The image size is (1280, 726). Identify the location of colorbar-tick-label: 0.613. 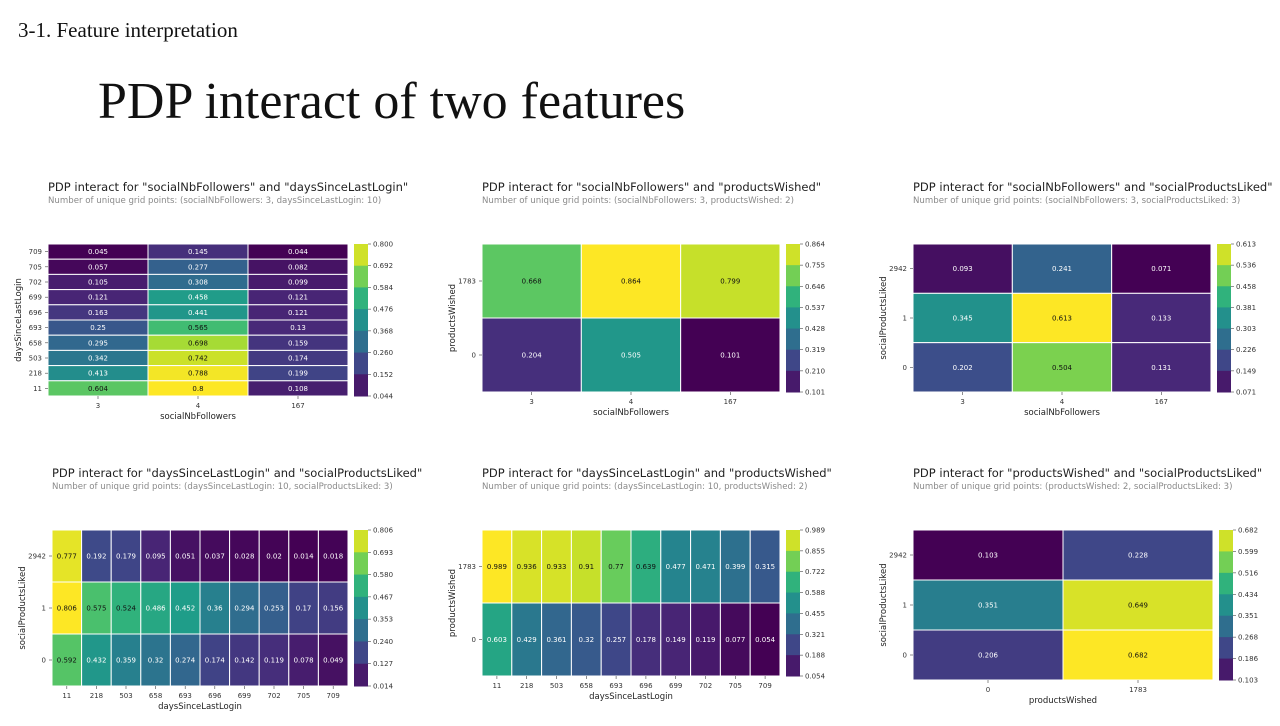
(1246, 245).